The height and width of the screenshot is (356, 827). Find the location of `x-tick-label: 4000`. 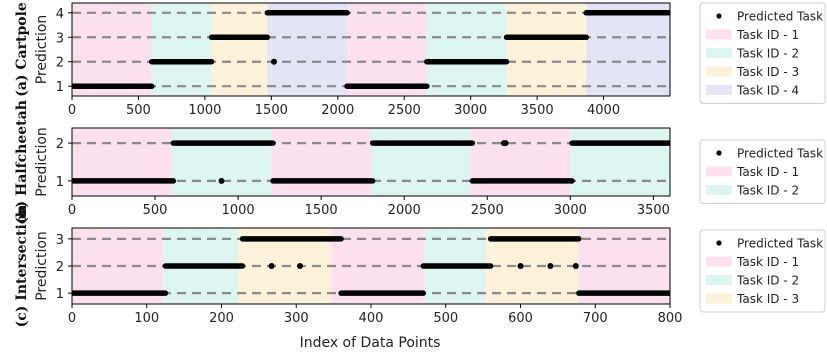

x-tick-label: 4000 is located at coordinates (603, 110).